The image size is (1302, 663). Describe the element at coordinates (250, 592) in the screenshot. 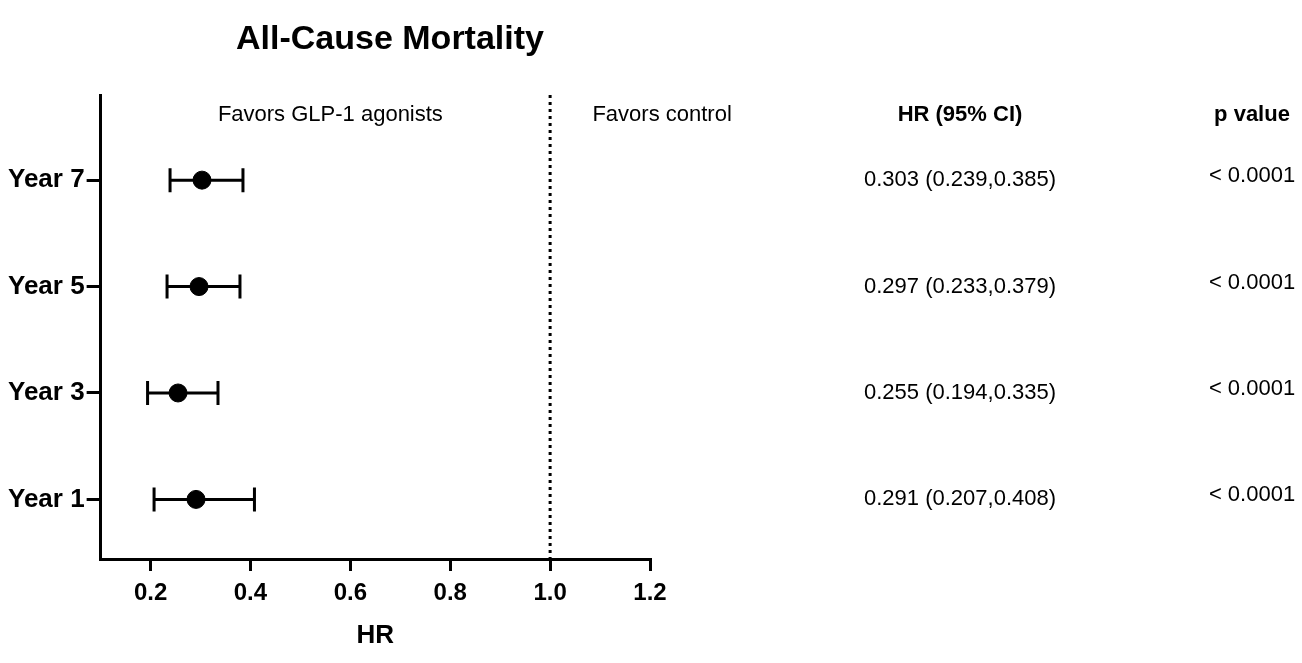

I see `x-tick-label: 0.4` at that location.